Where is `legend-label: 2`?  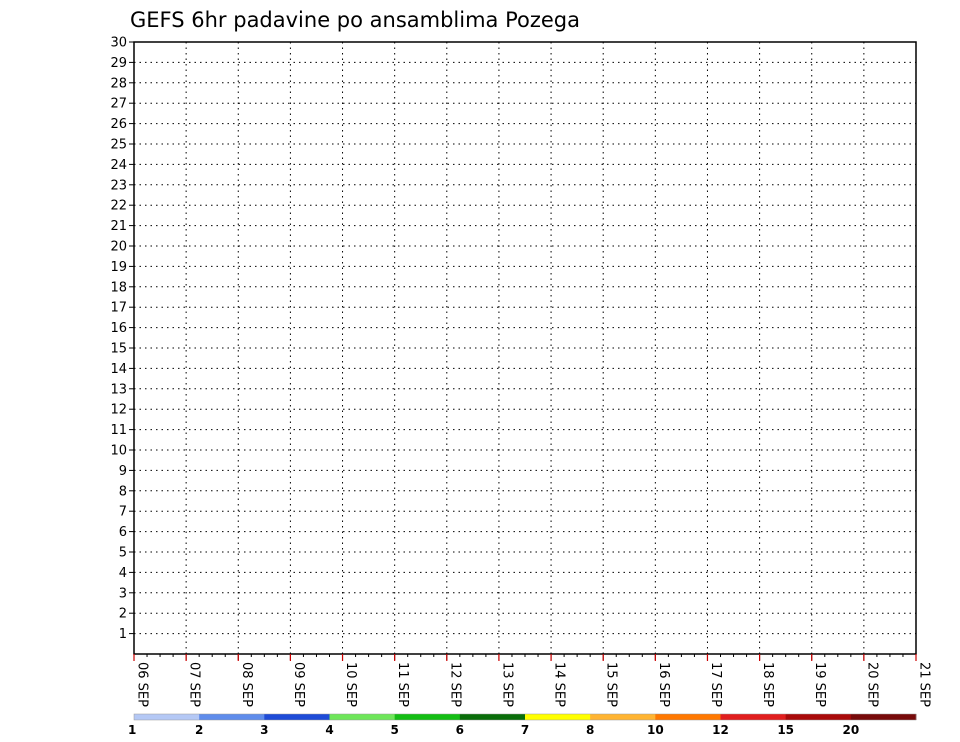
legend-label: 2 is located at coordinates (199, 730).